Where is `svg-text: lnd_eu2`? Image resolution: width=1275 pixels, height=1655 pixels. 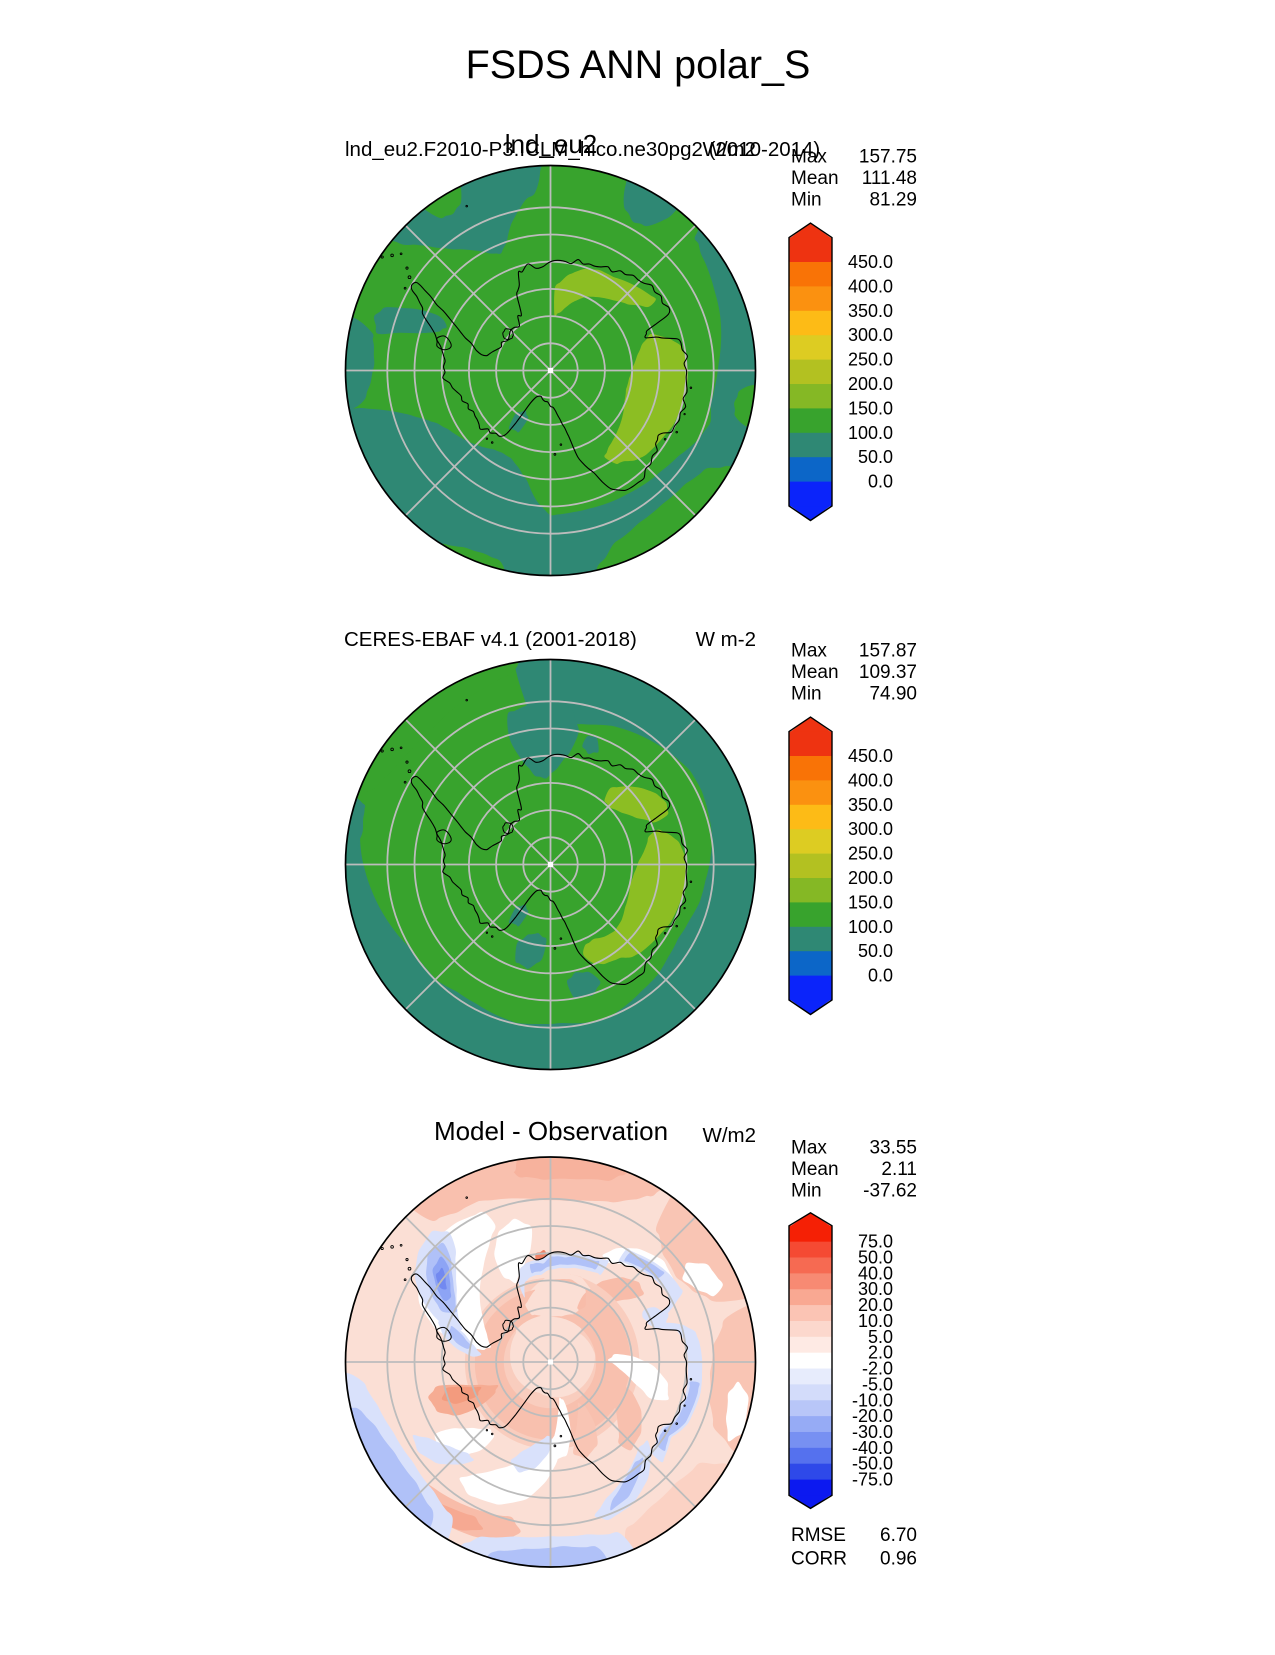 svg-text: lnd_eu2 is located at coordinates (551, 144).